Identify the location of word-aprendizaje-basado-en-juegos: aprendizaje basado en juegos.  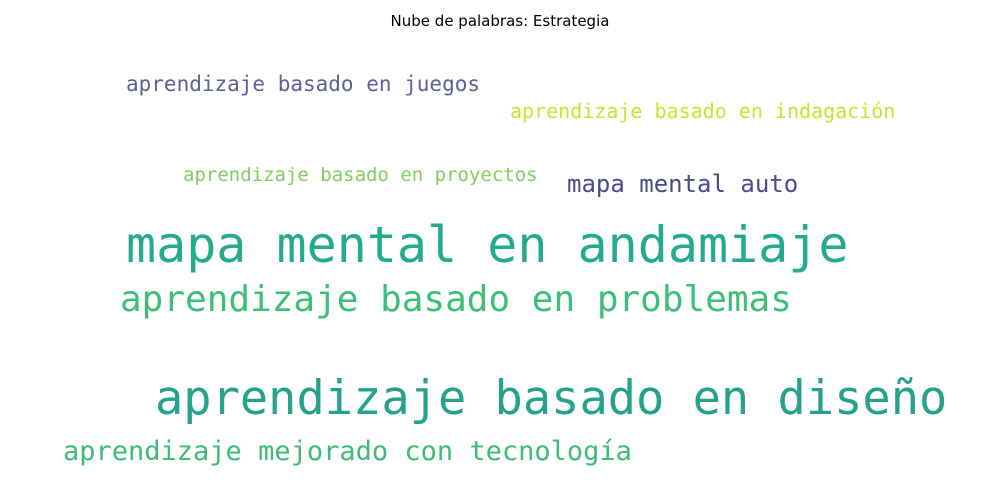
(303, 84).